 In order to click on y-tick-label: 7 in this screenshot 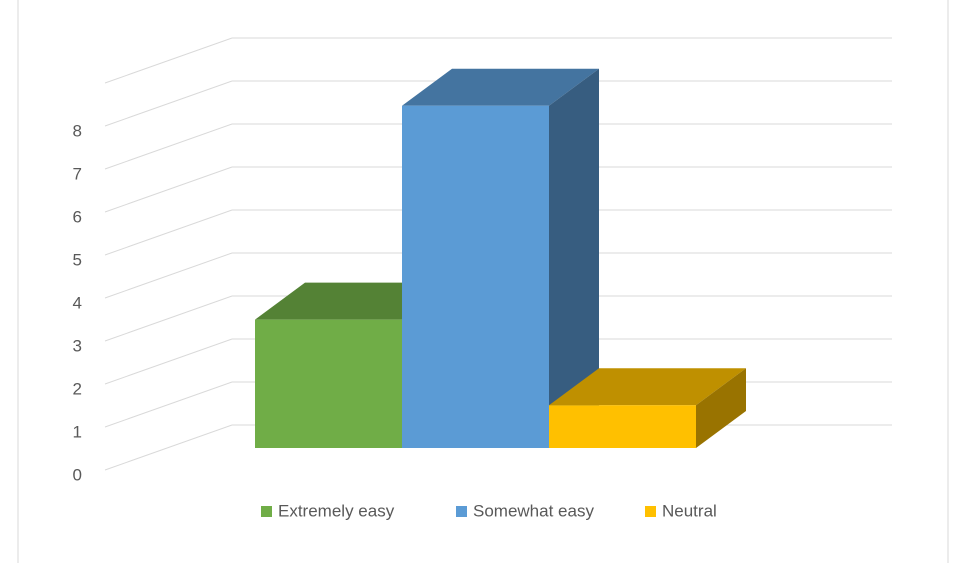, I will do `click(77, 173)`.